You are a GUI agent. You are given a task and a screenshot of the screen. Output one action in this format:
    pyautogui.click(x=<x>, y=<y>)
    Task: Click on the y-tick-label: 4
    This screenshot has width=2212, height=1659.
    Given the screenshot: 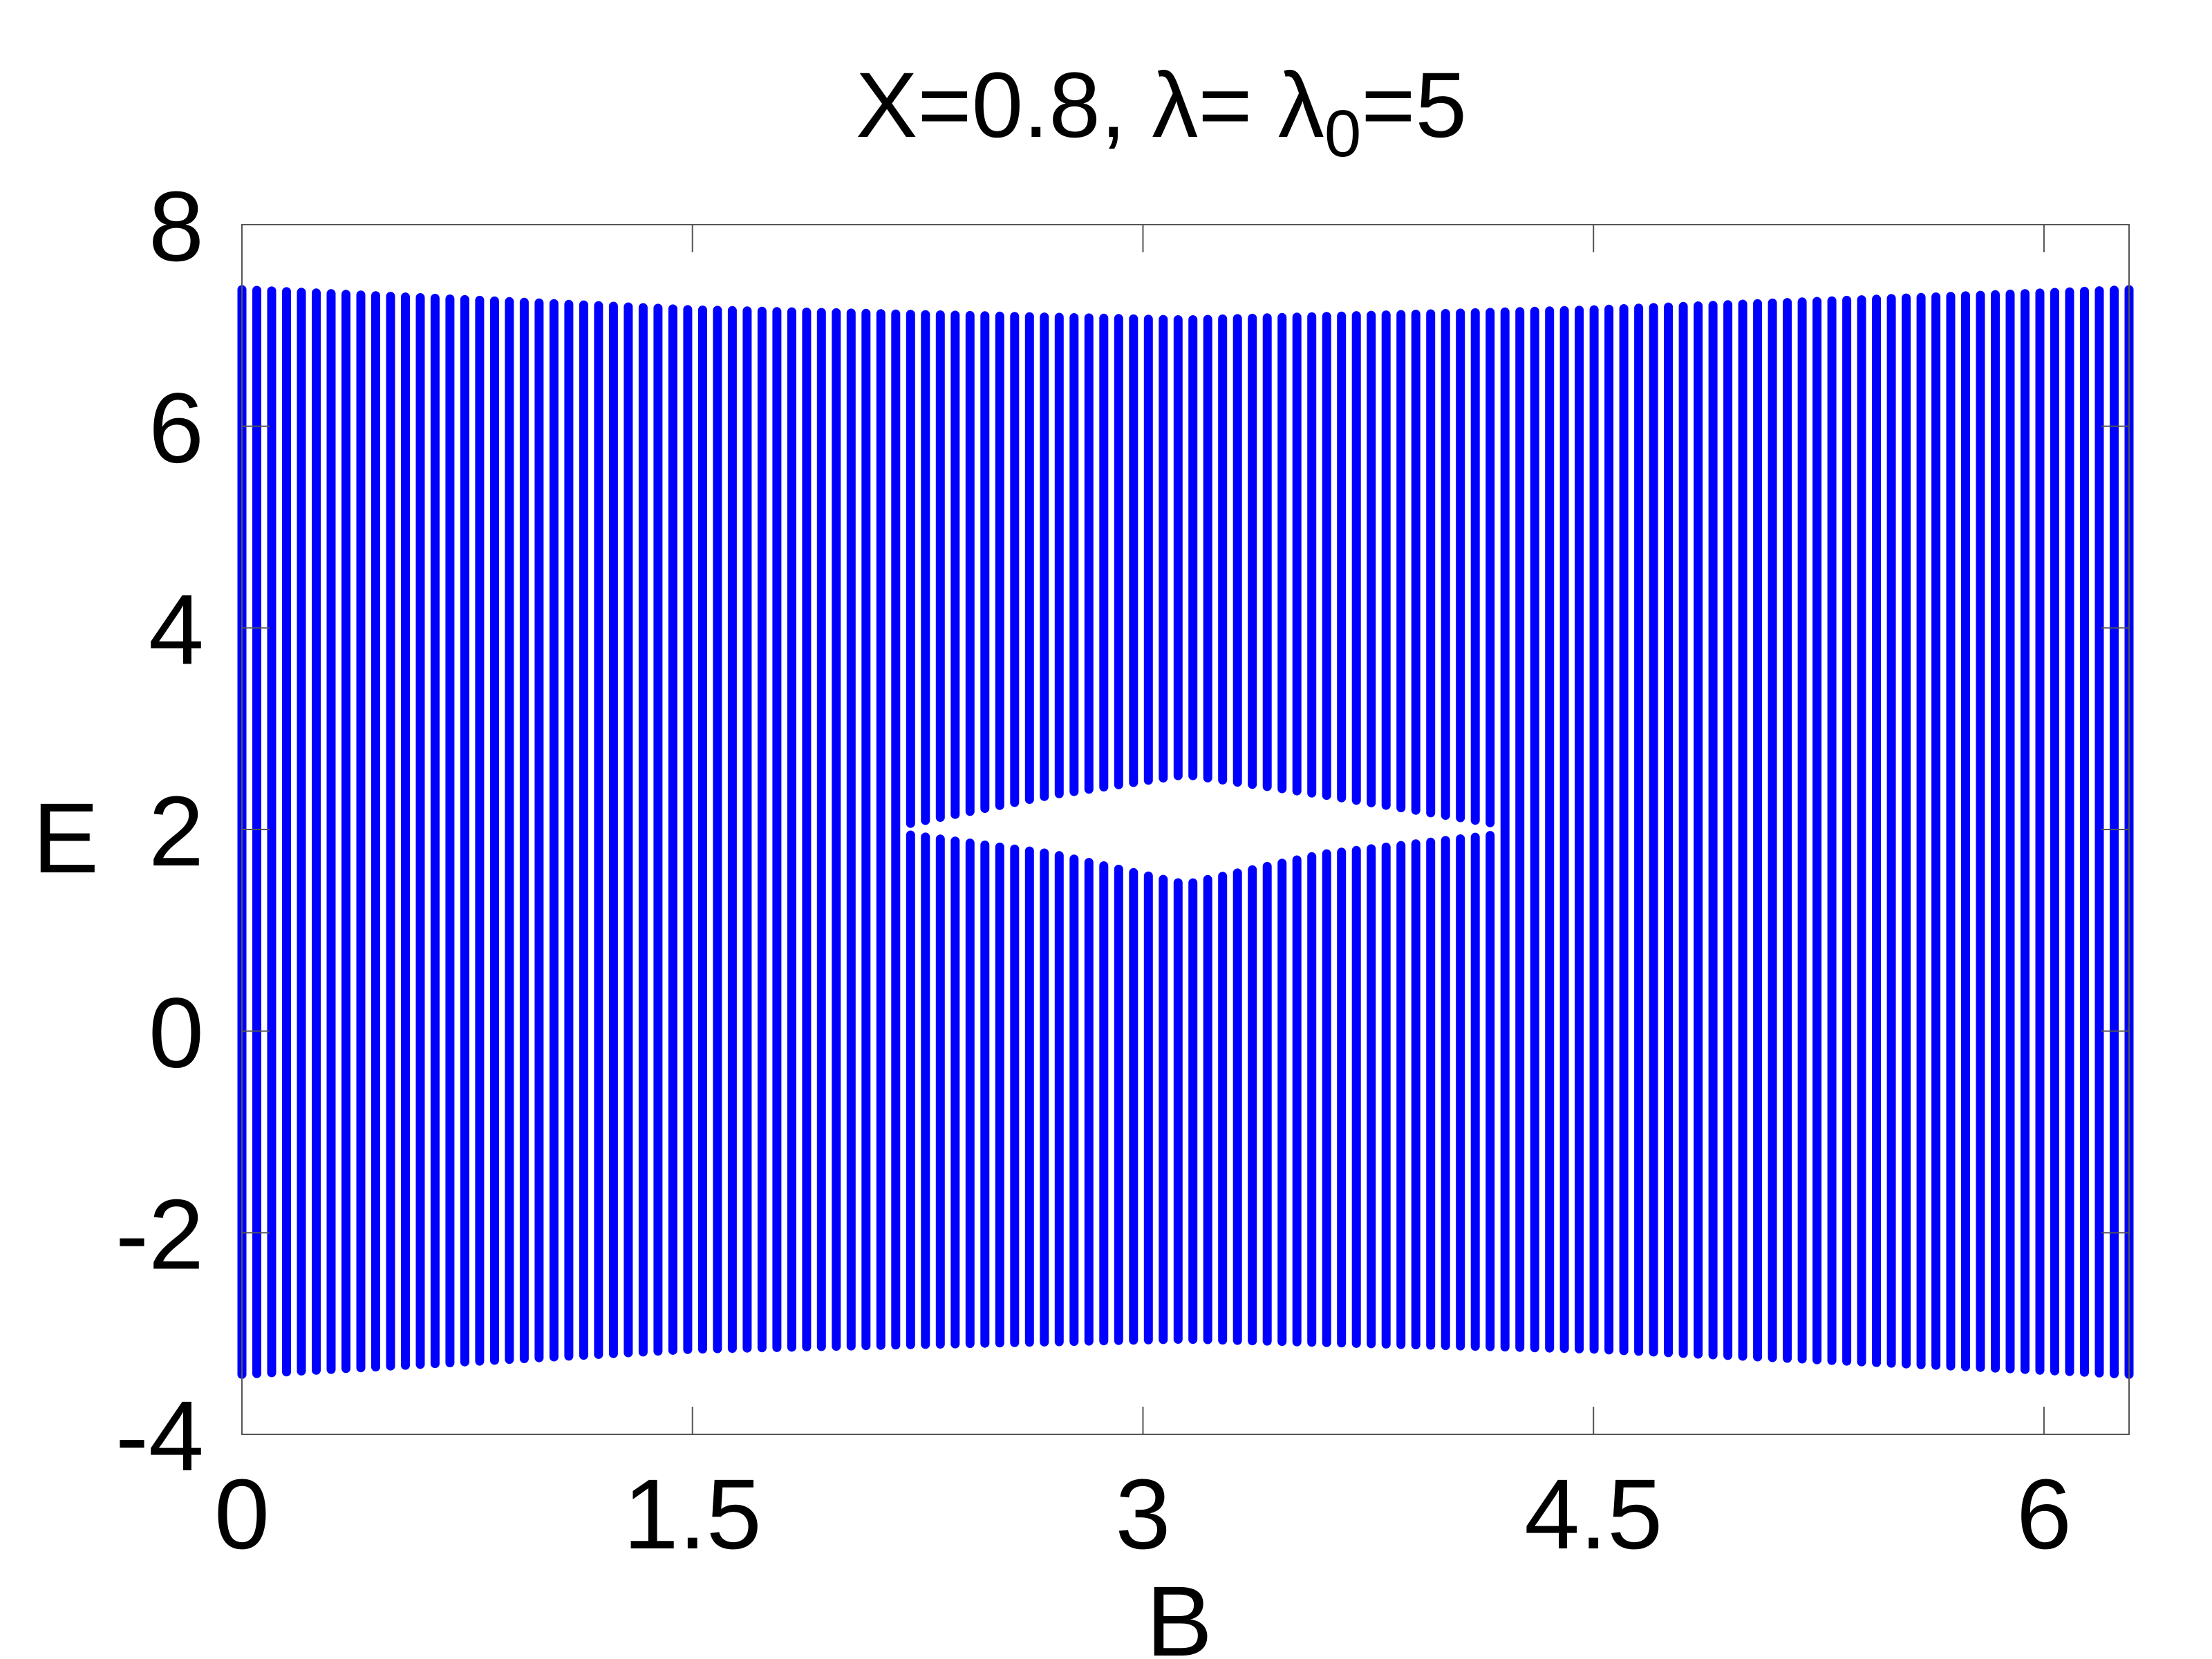 What is the action you would take?
    pyautogui.click(x=176, y=629)
    